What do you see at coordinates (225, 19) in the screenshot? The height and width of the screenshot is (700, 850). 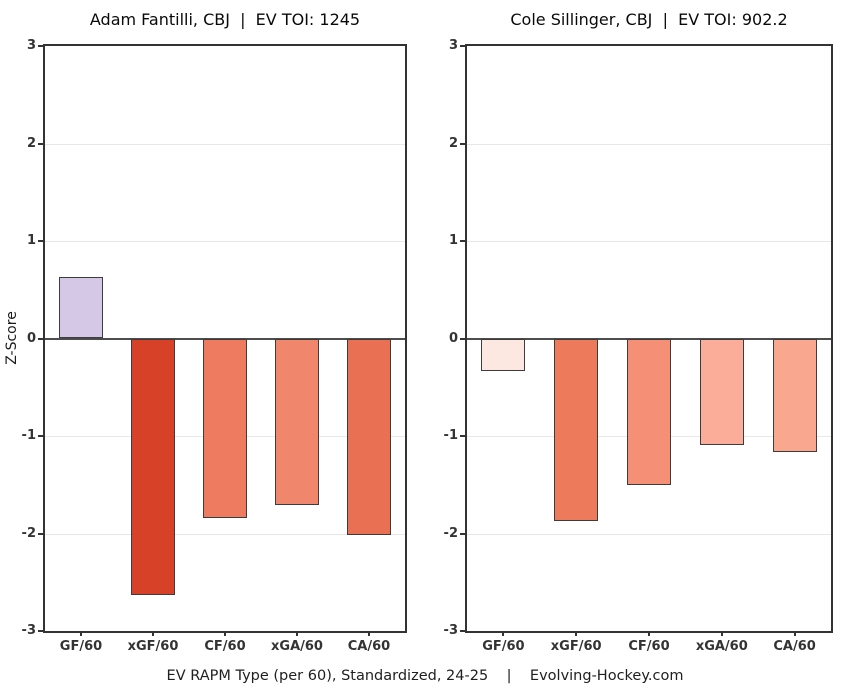 I see `chart-title: Adam Fantilli, CBJ | EV TOI: 1245` at bounding box center [225, 19].